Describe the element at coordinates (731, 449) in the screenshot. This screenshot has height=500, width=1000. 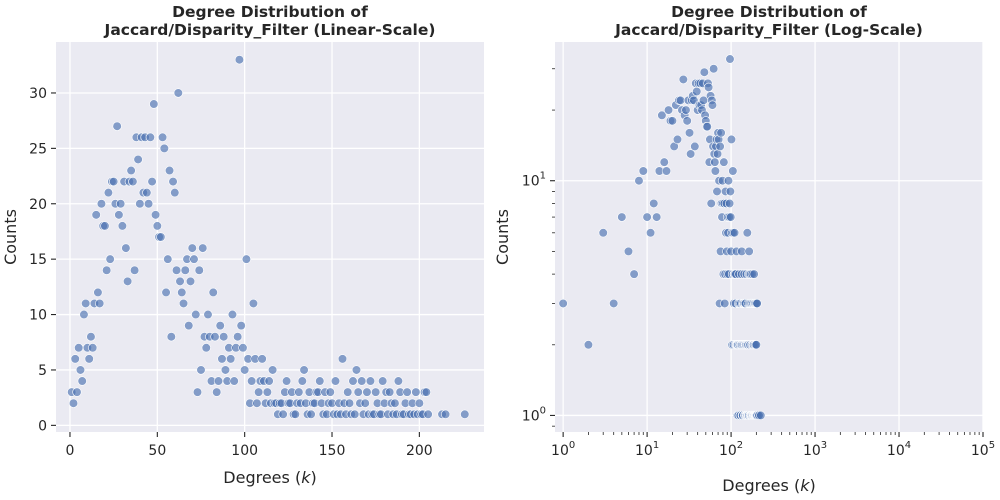
I see `x-tick-label: 102` at that location.